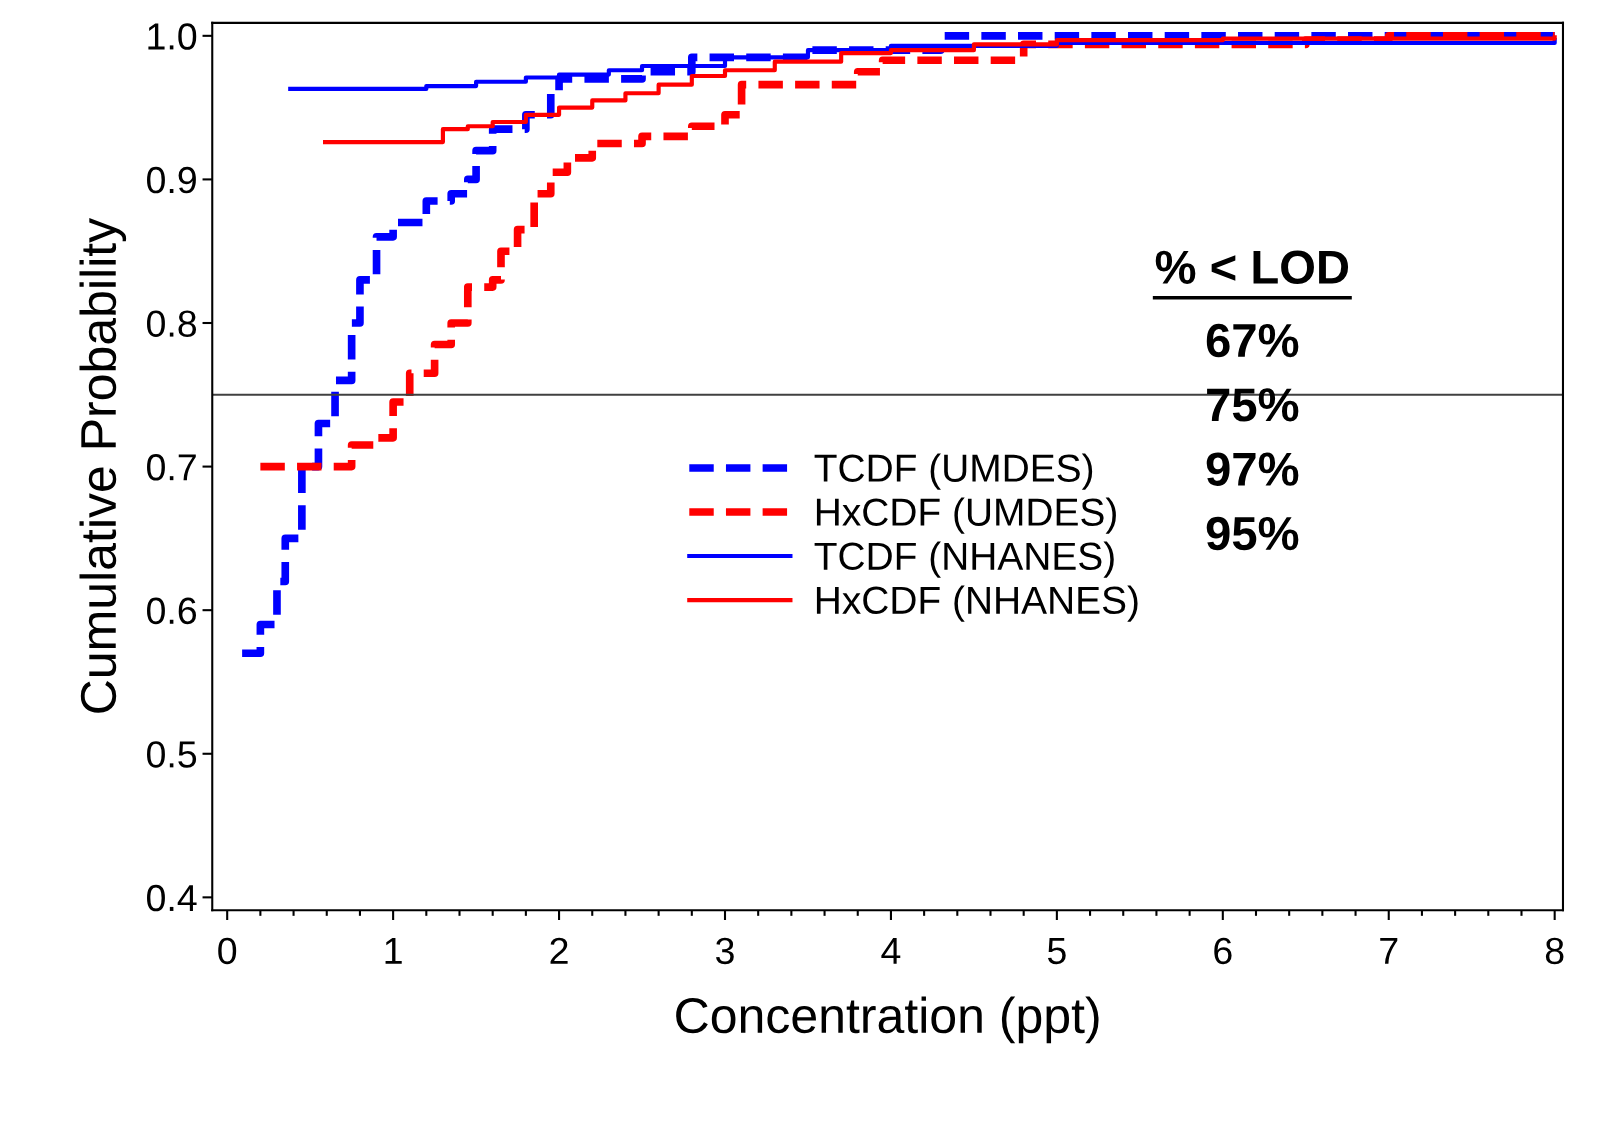 Image resolution: width=1608 pixels, height=1145 pixels. What do you see at coordinates (227, 951) in the screenshot?
I see `x-tick-label: 0` at bounding box center [227, 951].